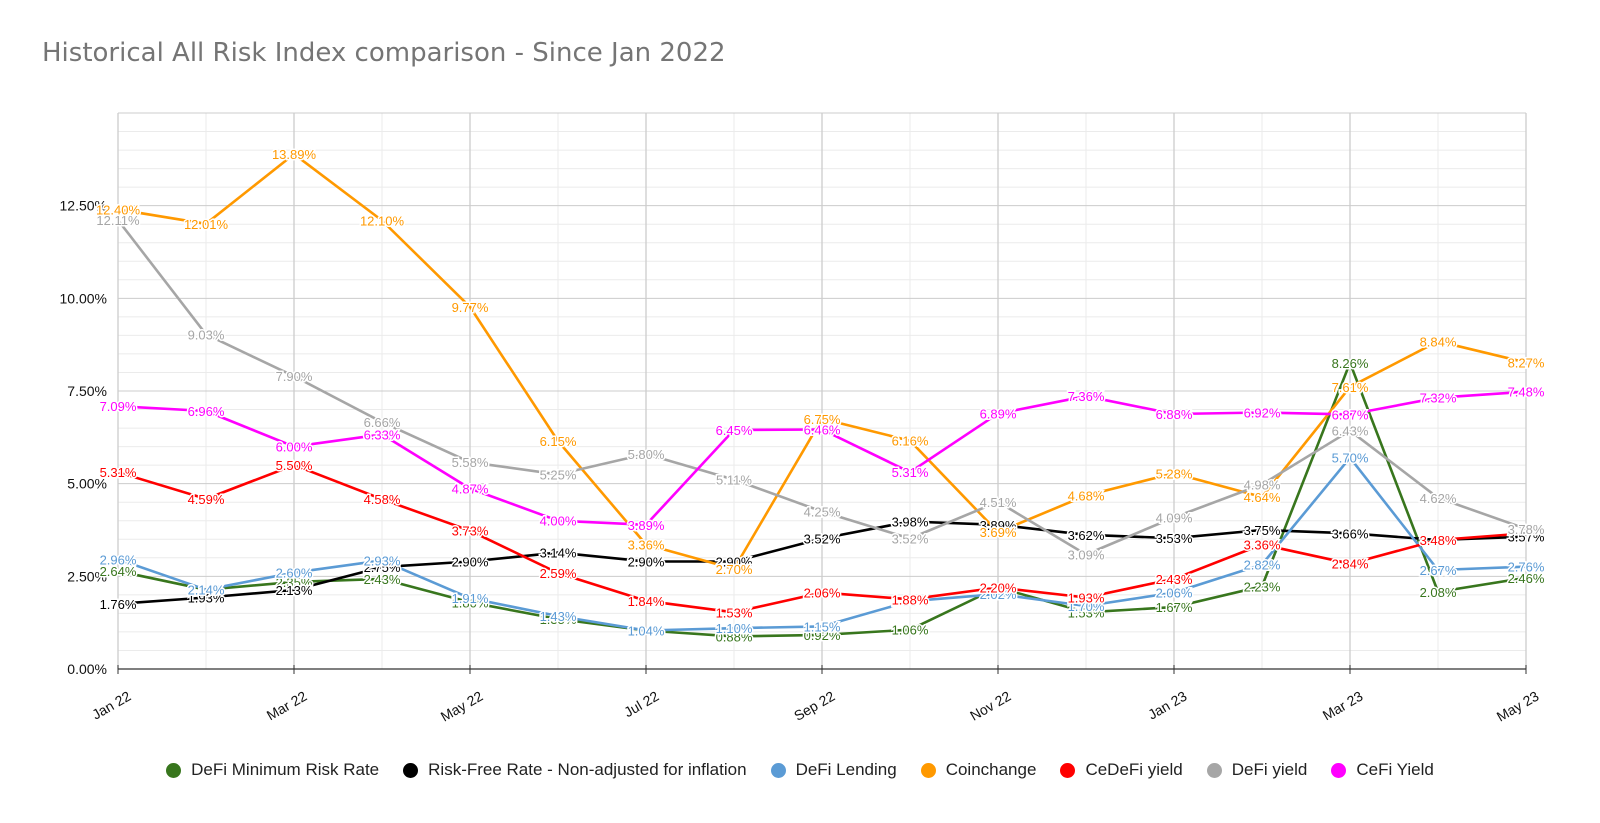 The height and width of the screenshot is (823, 1600). I want to click on x-tick-label: Jan 22, so click(111, 705).